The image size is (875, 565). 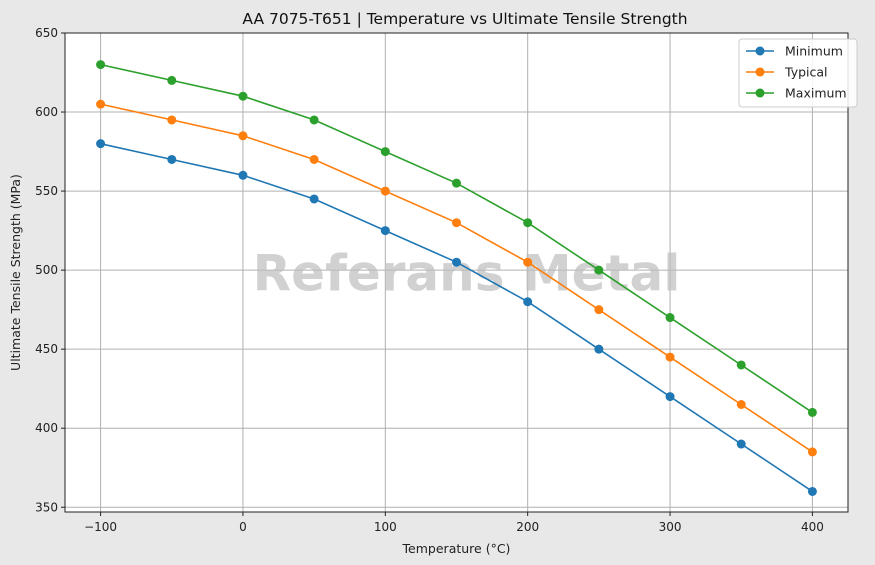 What do you see at coordinates (46, 349) in the screenshot?
I see `y-tick-label: 450` at bounding box center [46, 349].